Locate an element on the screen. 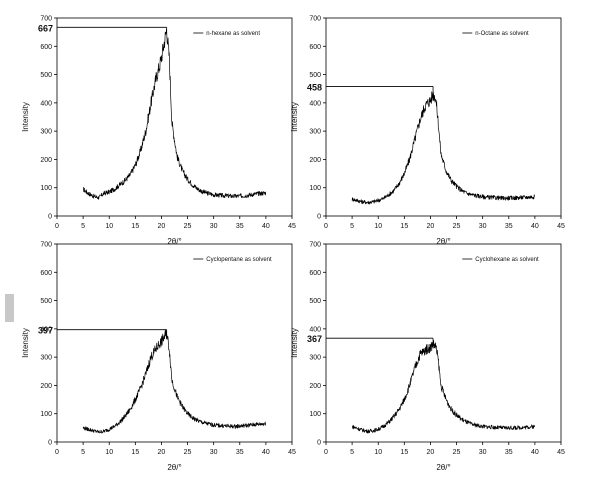 The width and height of the screenshot is (594, 490). peak-value-label: 667 is located at coordinates (45, 28).